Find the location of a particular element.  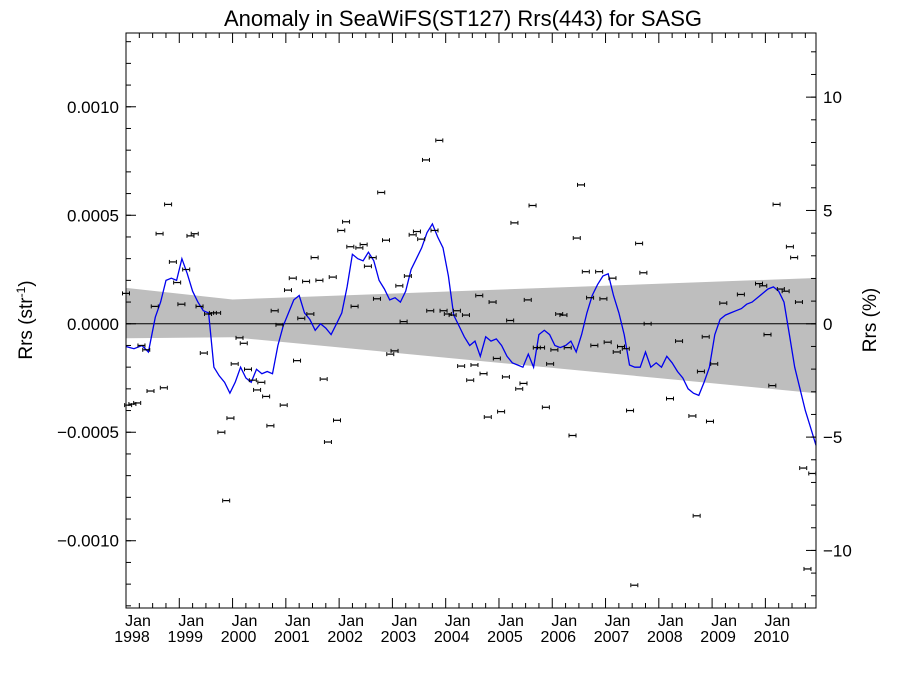

y-left-tick-label: 0.0010 is located at coordinates (93, 107).